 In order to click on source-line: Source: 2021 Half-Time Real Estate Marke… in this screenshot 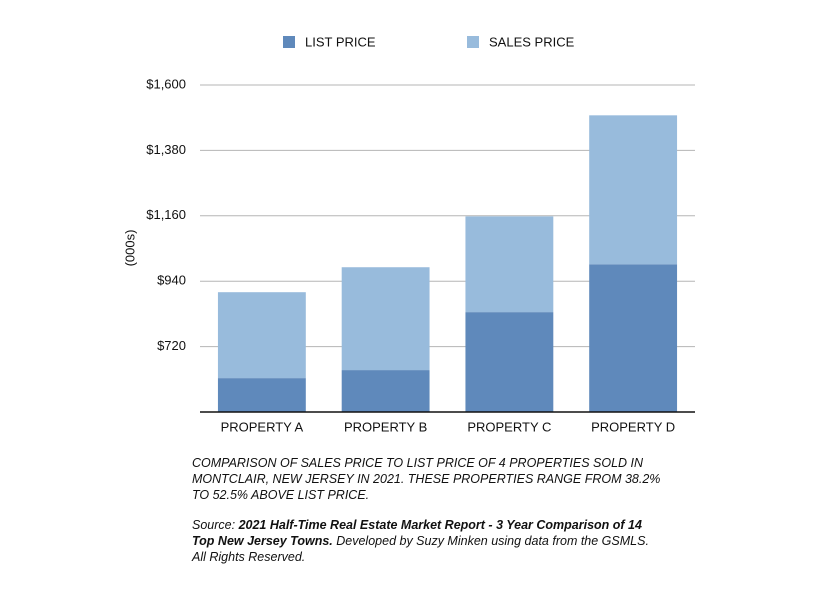, I will do `click(417, 525)`.